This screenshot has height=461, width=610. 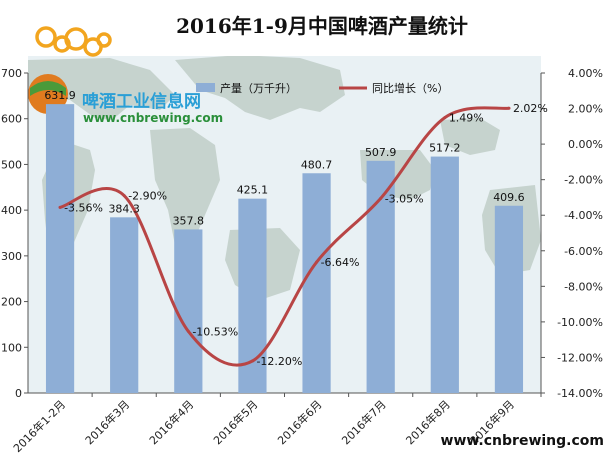 What do you see at coordinates (147, 196) in the screenshot?
I see `line-value-label: -2.90%` at bounding box center [147, 196].